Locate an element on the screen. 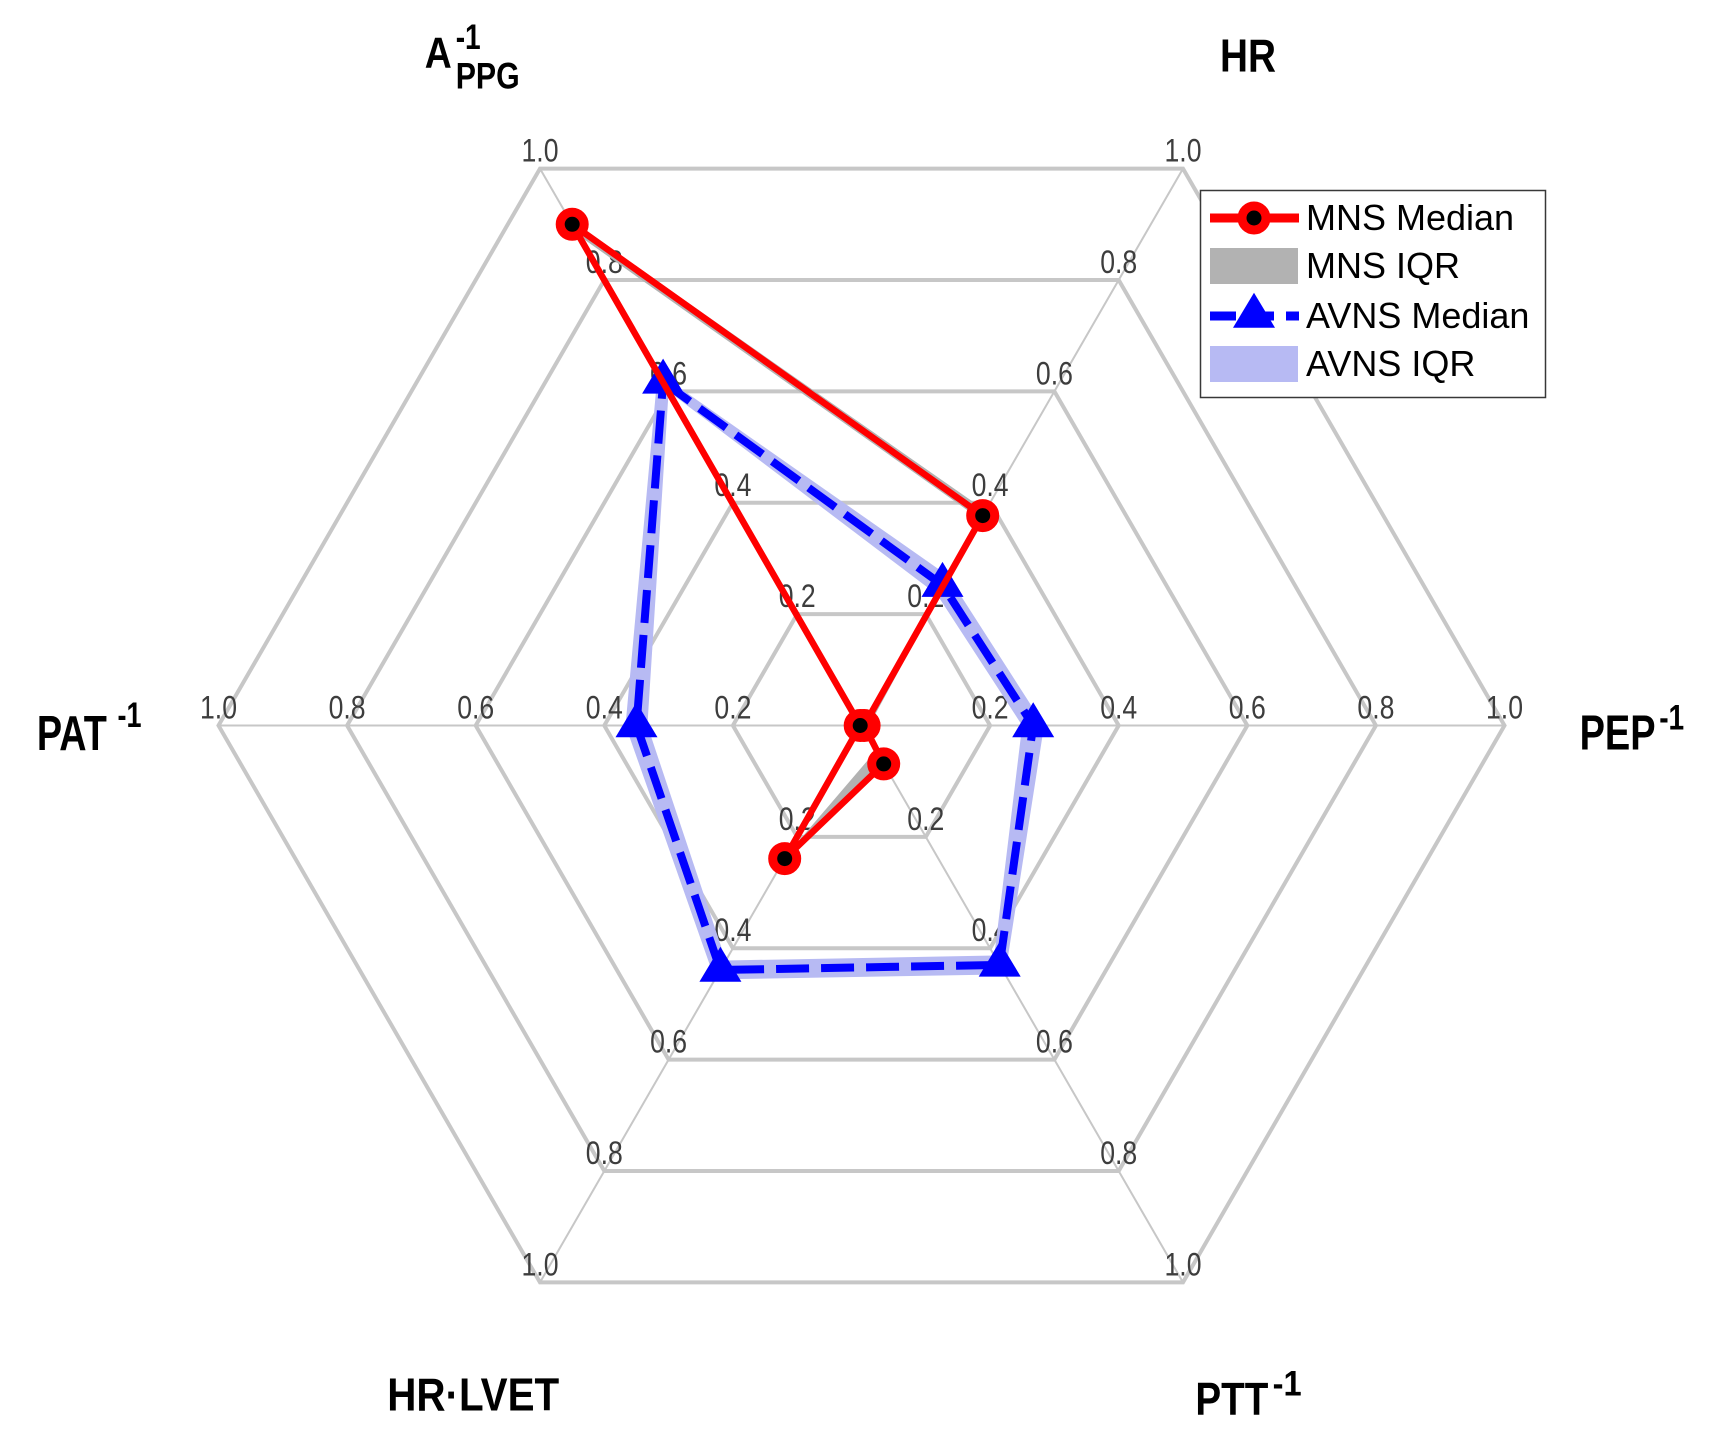  svg-text: MNS Median is located at coordinates (1410, 217).